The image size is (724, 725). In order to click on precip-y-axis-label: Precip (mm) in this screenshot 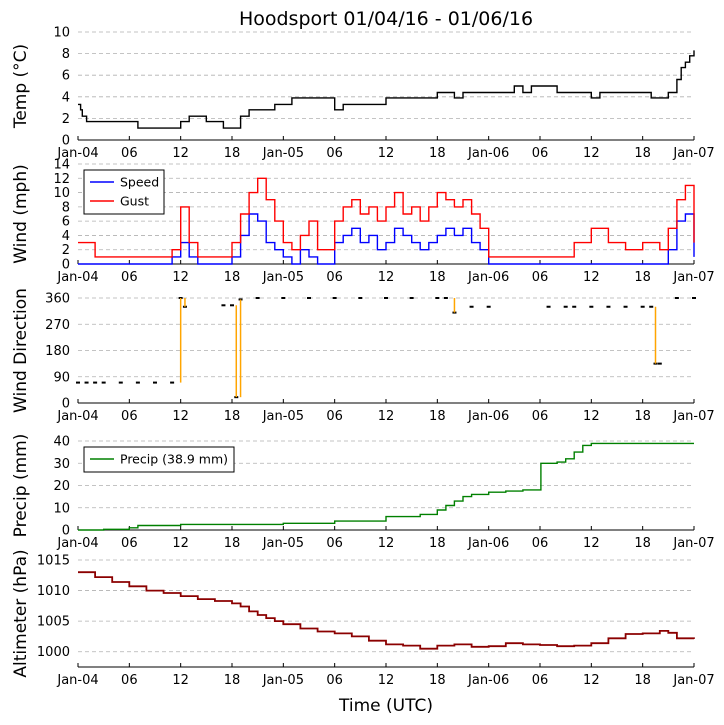, I will do `click(21, 486)`.